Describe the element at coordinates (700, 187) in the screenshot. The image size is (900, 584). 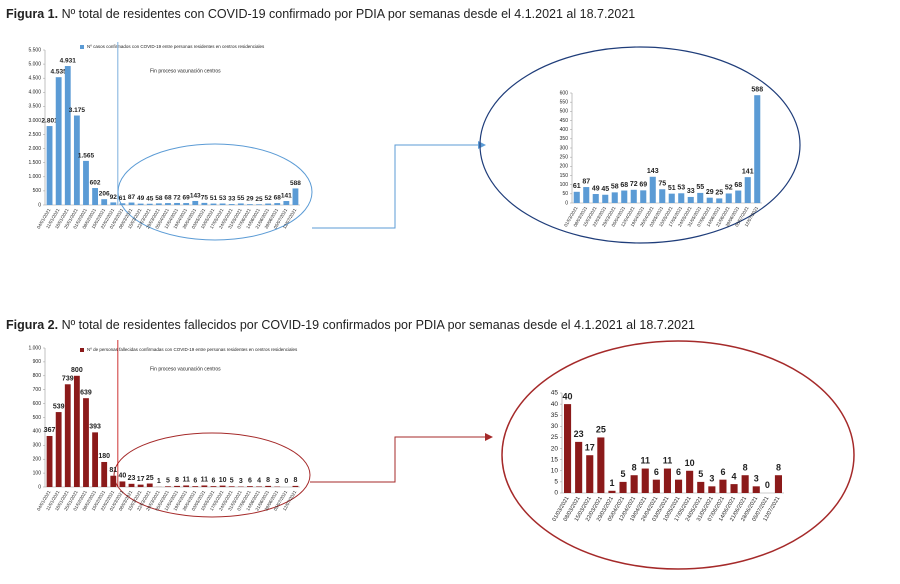
I see `data-label: 55` at that location.